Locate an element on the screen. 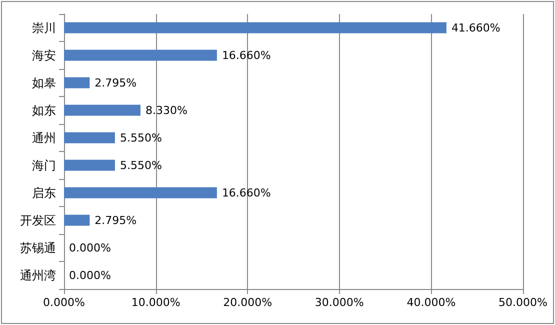 Image resolution: width=555 pixels, height=325 pixels. y-tick-label: 苏锡通 is located at coordinates (38, 247).